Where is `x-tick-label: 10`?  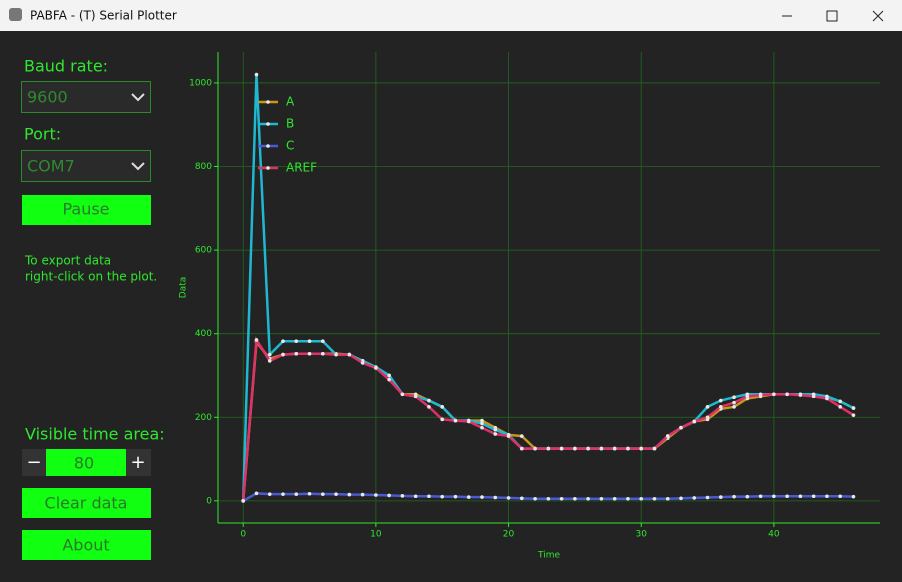
x-tick-label: 10 is located at coordinates (376, 535).